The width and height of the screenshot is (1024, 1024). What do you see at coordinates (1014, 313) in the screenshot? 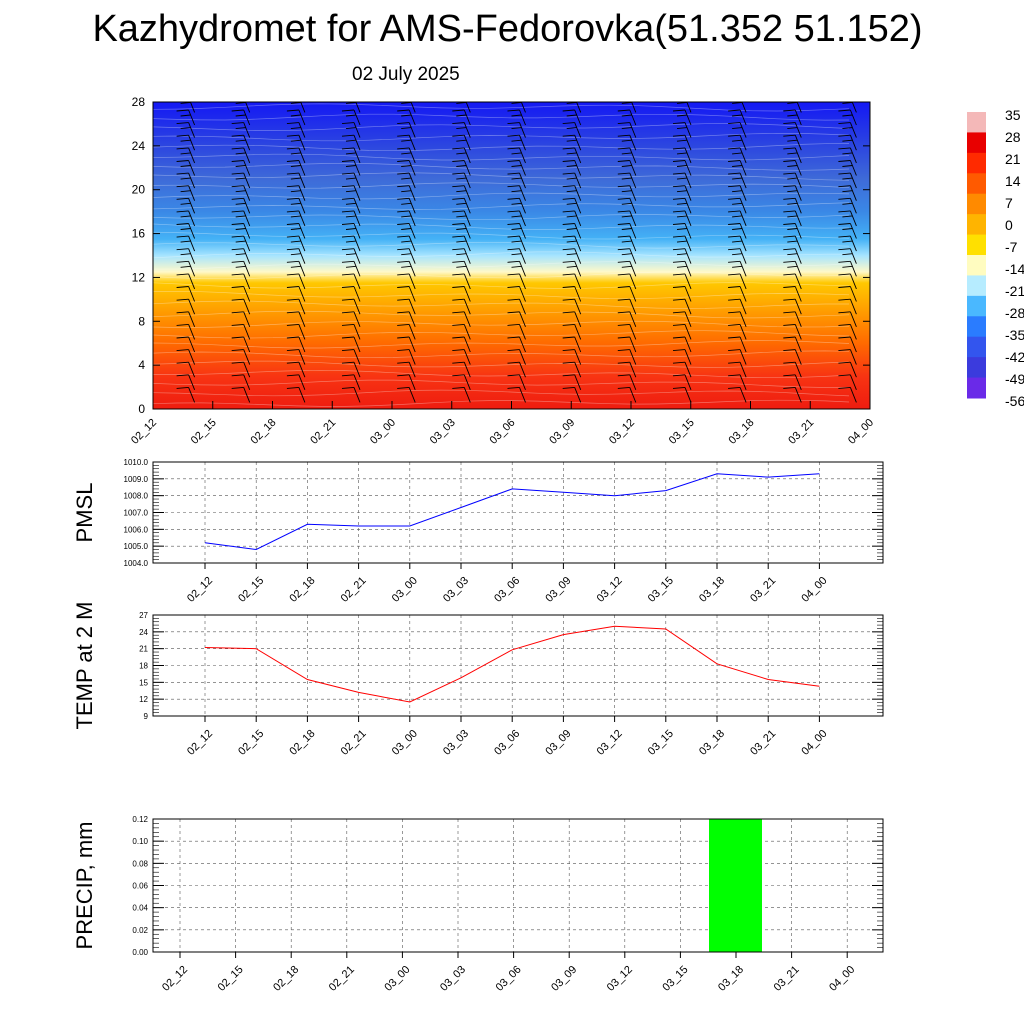
I see `colorbar-label: -28` at bounding box center [1014, 313].